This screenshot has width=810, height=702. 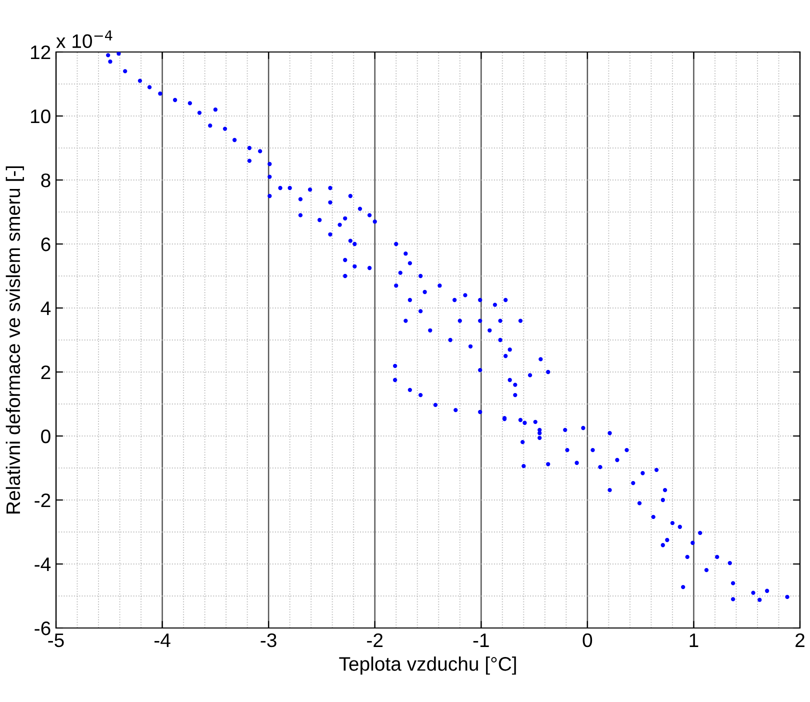 What do you see at coordinates (587, 640) in the screenshot?
I see `x-tick-label: 0` at bounding box center [587, 640].